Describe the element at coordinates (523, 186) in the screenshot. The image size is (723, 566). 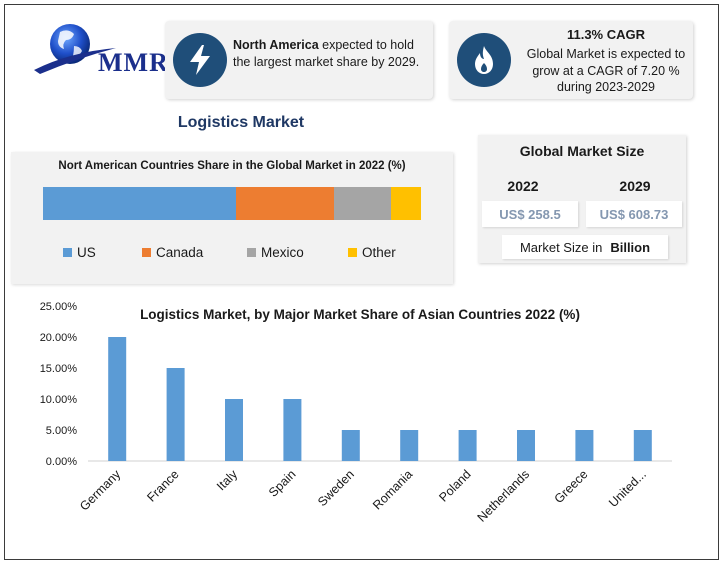
I see `year-2022-label: 2022` at that location.